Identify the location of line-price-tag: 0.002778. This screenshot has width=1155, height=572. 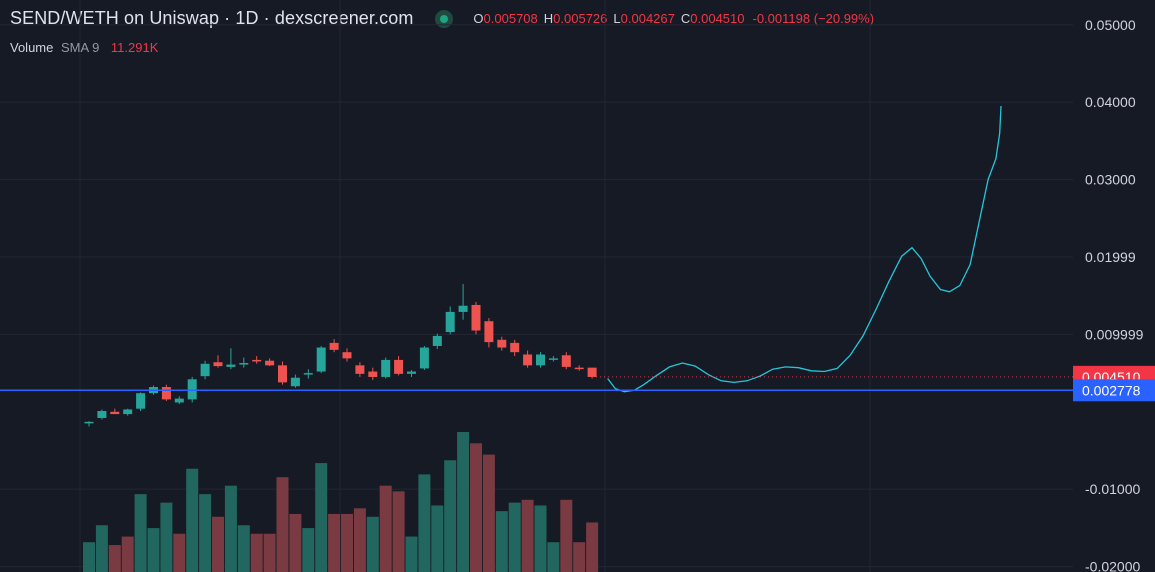
(1114, 390).